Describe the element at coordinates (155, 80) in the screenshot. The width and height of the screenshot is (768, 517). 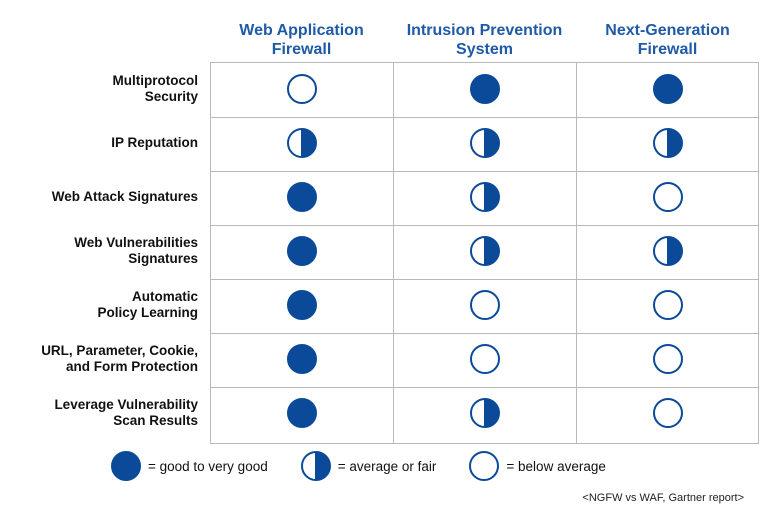
I see `row-label-line: Multiprotocol` at that location.